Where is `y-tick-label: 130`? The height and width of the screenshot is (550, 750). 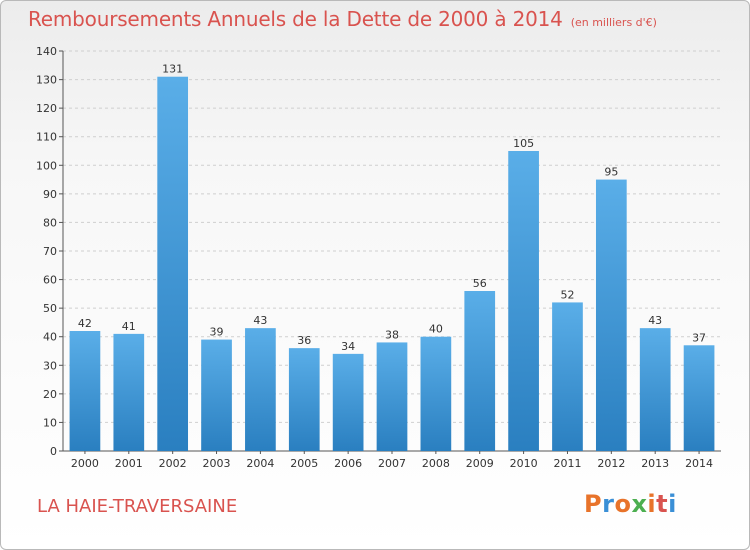 y-tick-label: 130 is located at coordinates (46, 80).